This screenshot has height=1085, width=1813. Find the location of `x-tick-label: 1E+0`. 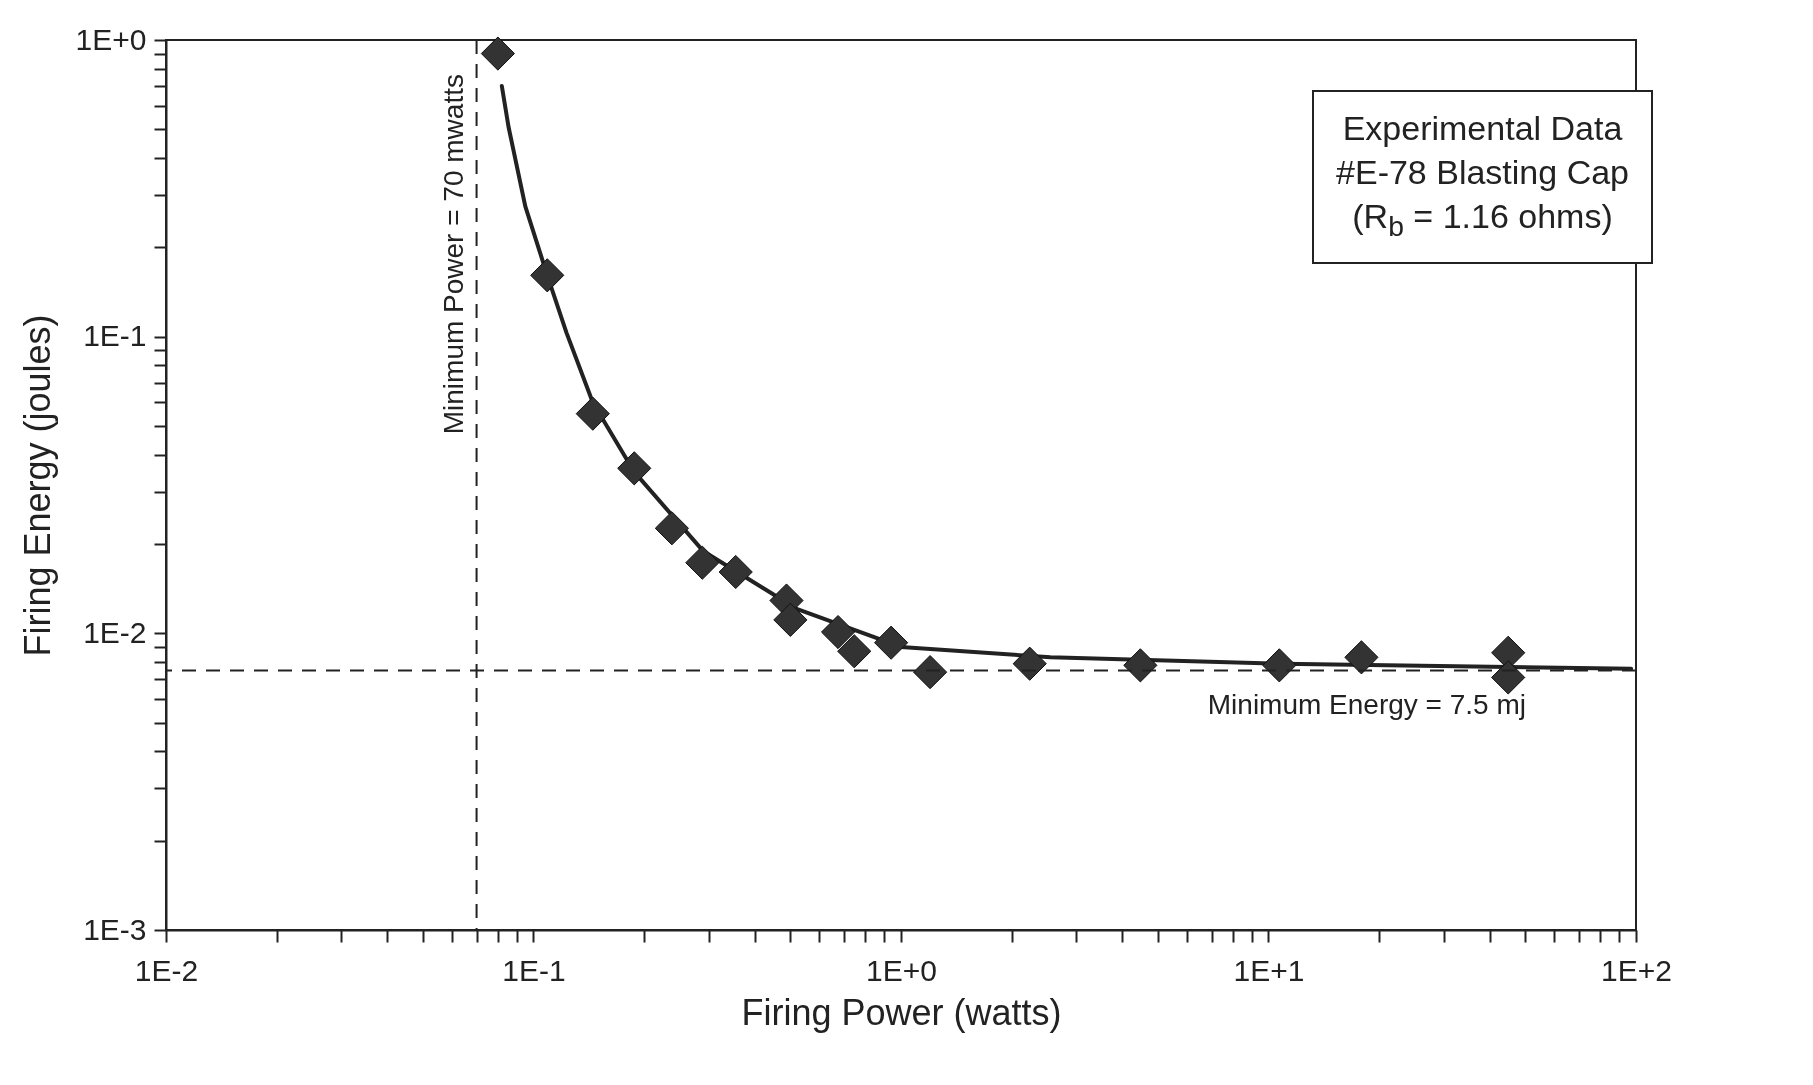

x-tick-label: 1E+0 is located at coordinates (901, 970).